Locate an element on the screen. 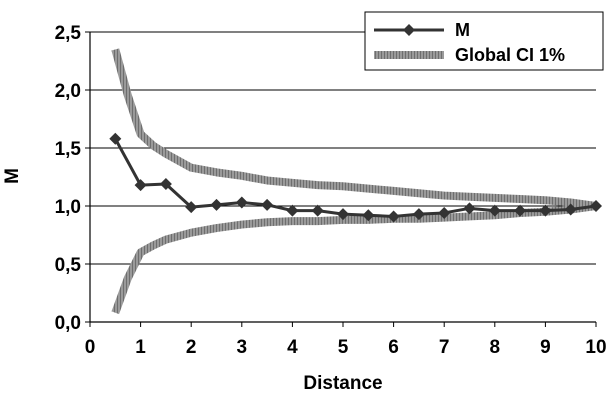 The width and height of the screenshot is (614, 395). y-tick-label: 0,0 is located at coordinates (68, 323).